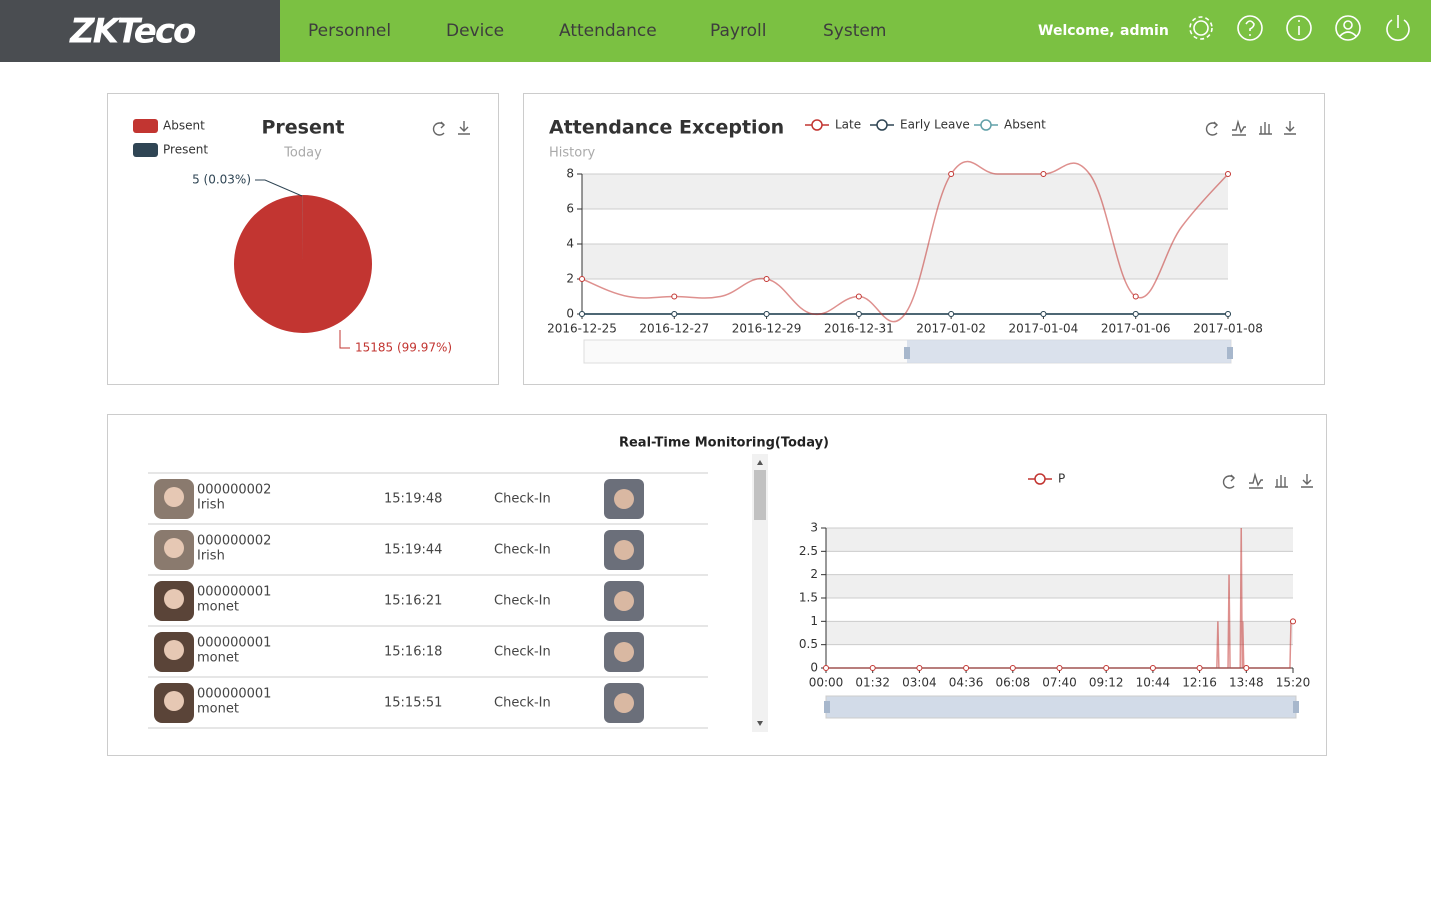 The image size is (1431, 912). Describe the element at coordinates (413, 652) in the screenshot. I see `time: 15:16:18` at that location.